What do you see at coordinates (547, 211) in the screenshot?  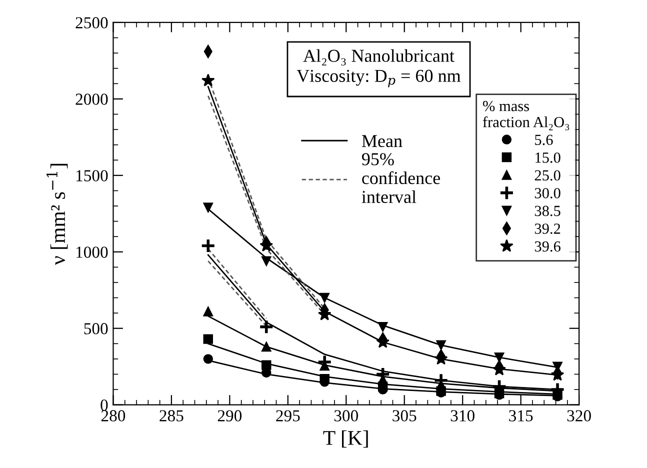 I see `legend-label: 38.5` at bounding box center [547, 211].